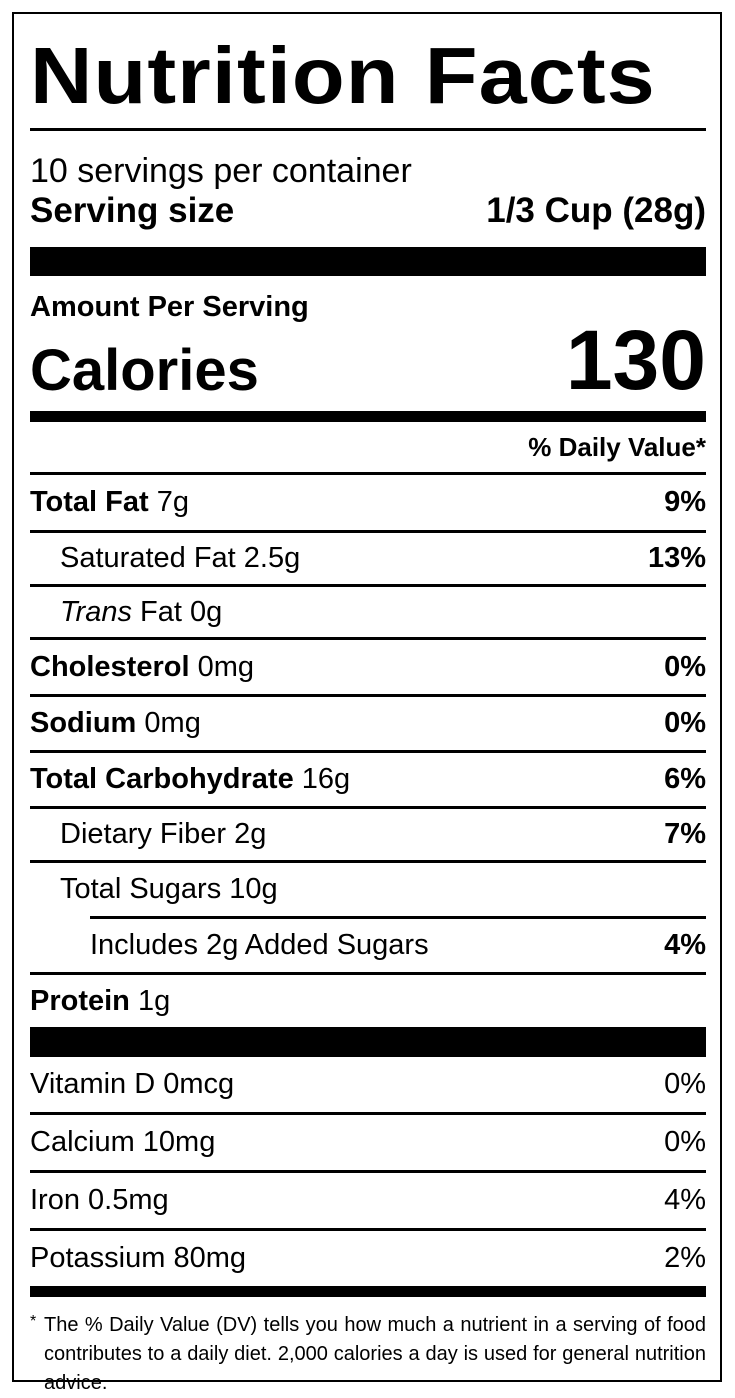 The height and width of the screenshot is (1398, 735). I want to click on calories-row: Calories 130, so click(368, 360).